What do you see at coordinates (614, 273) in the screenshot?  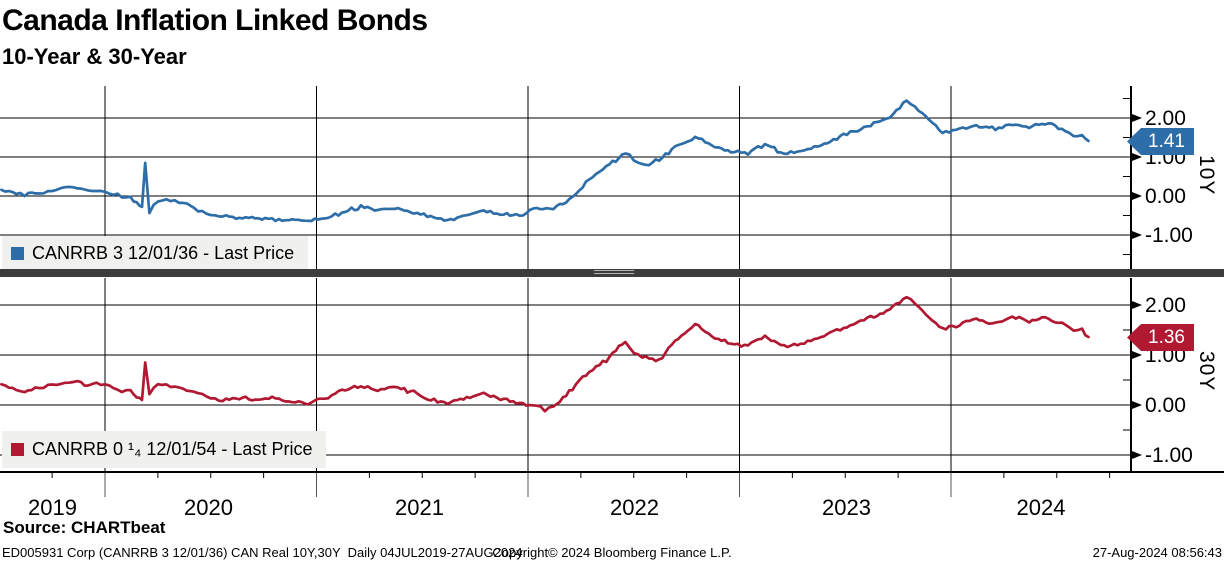 I see `panel-splitter-grip-icon` at bounding box center [614, 273].